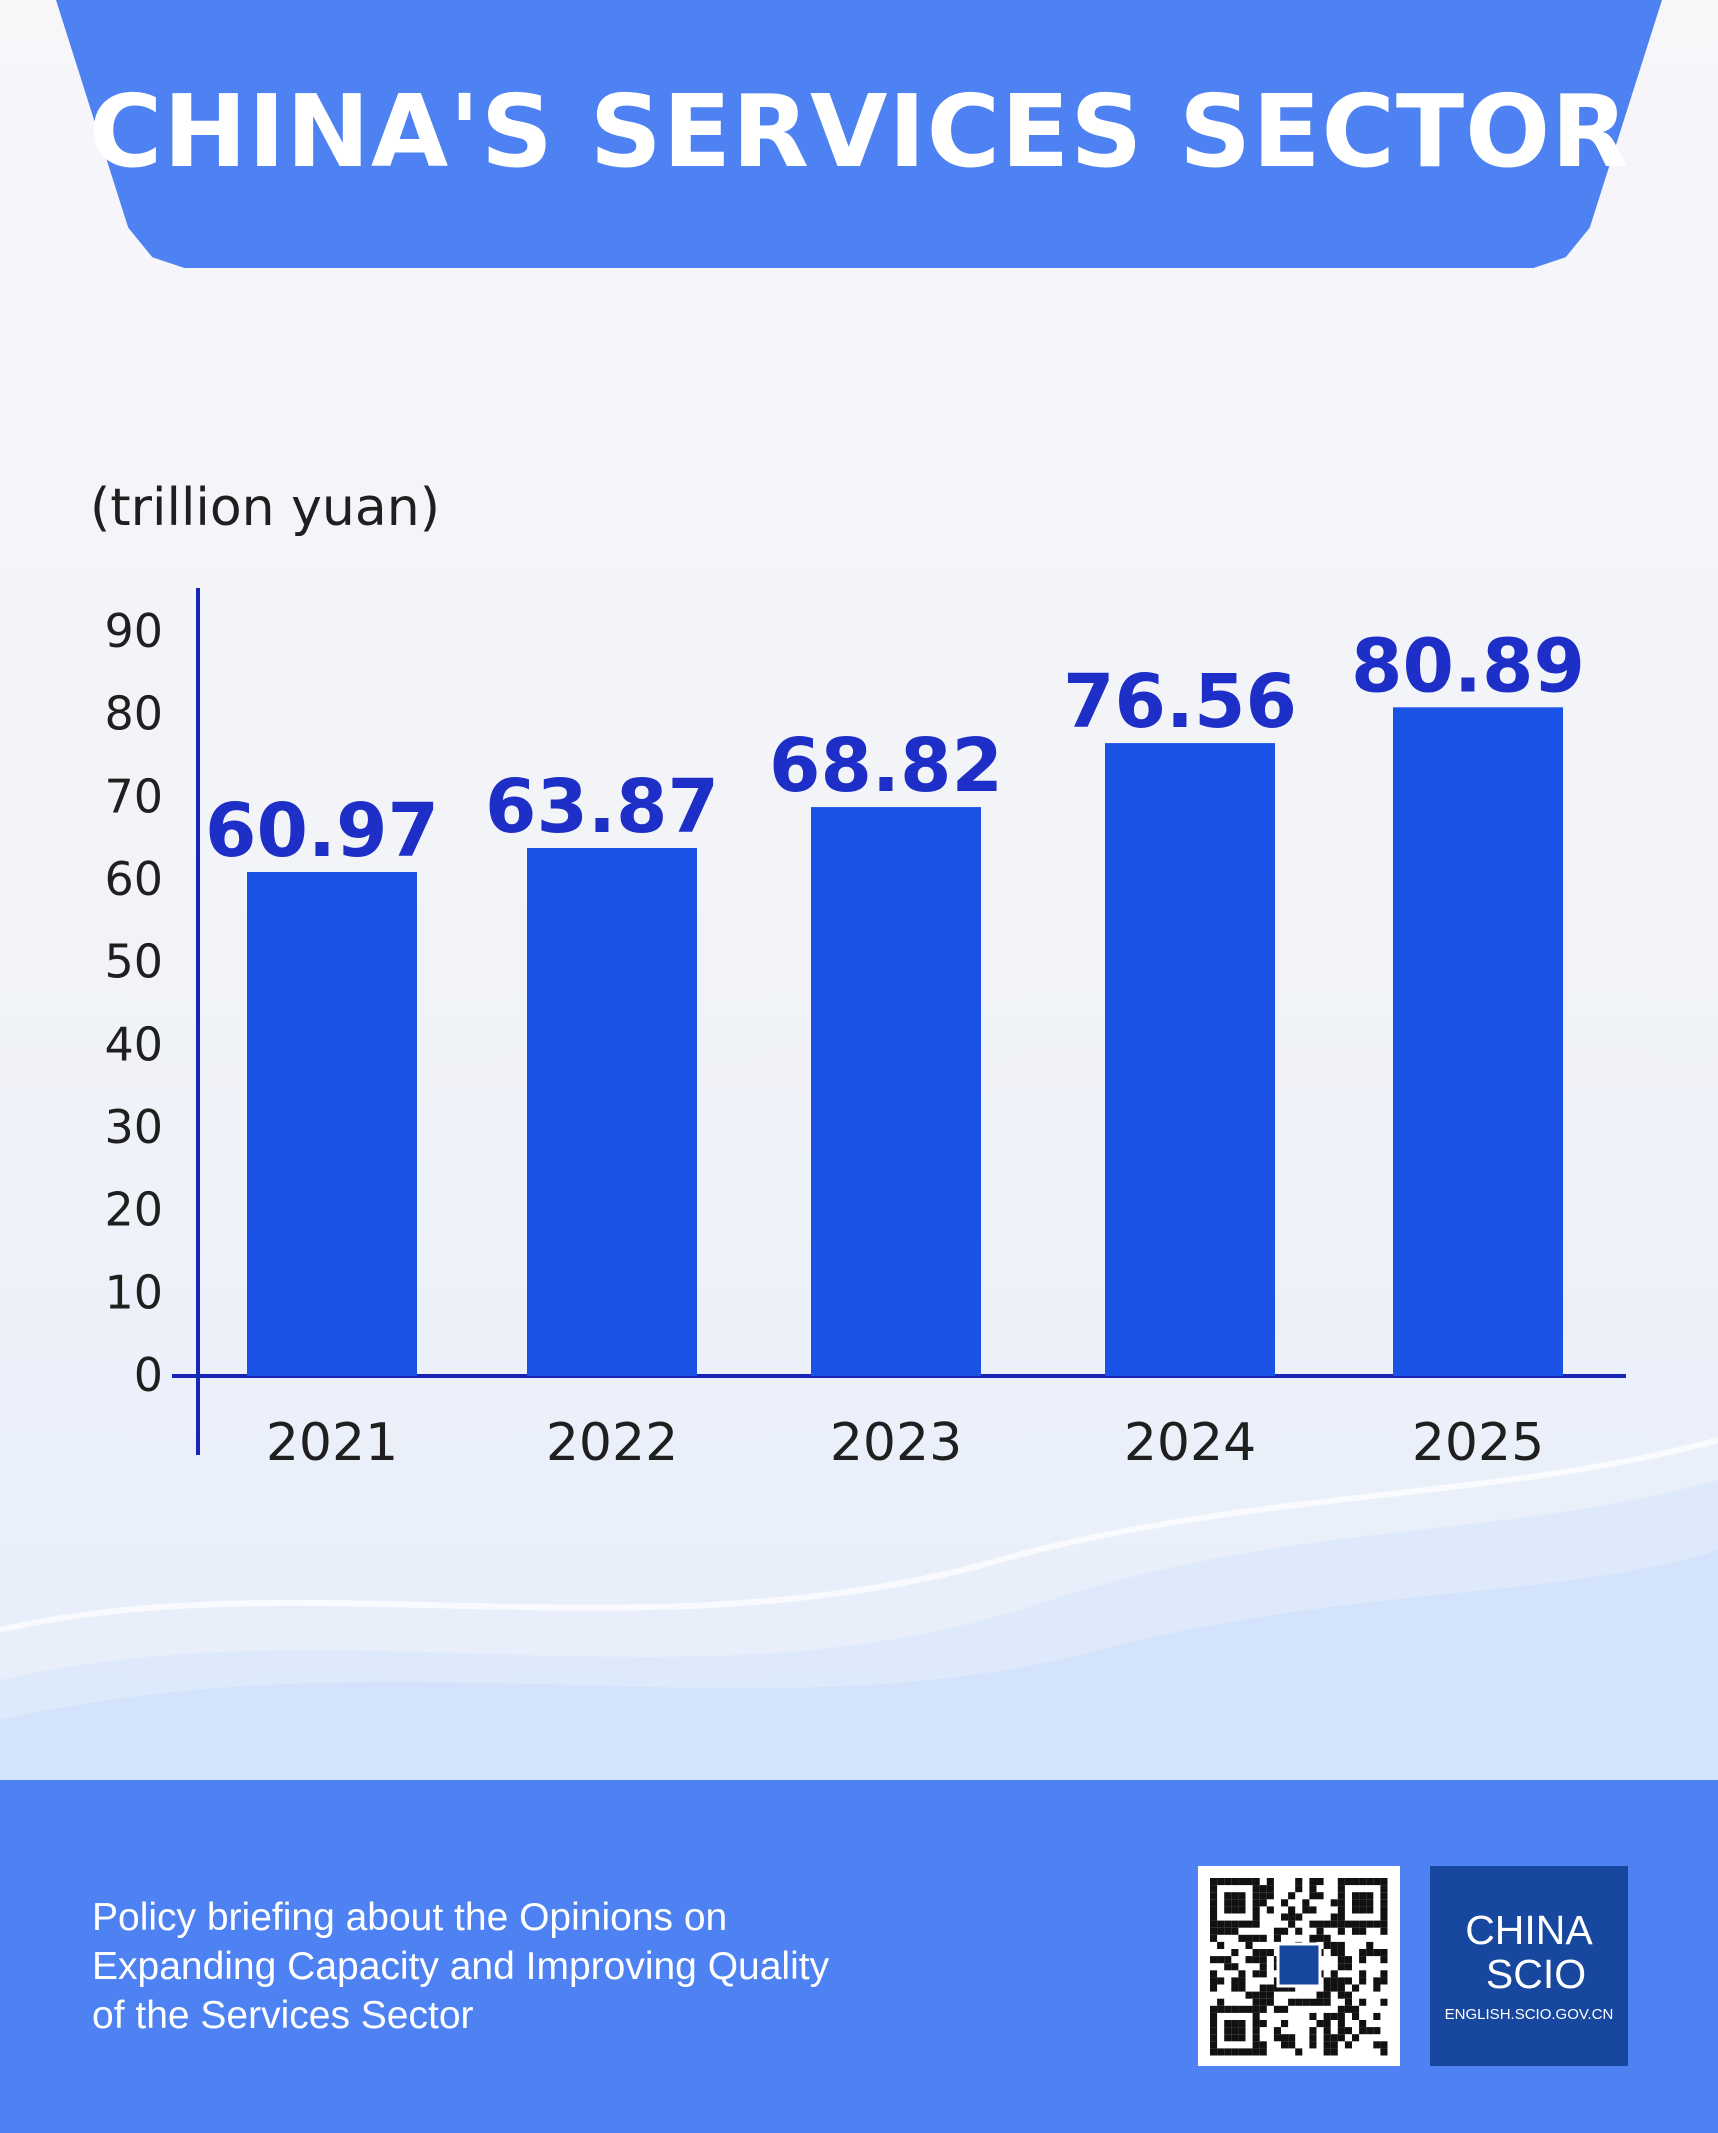 This screenshot has height=2133, width=1718. What do you see at coordinates (133, 631) in the screenshot?
I see `y-tick-label: 90` at bounding box center [133, 631].